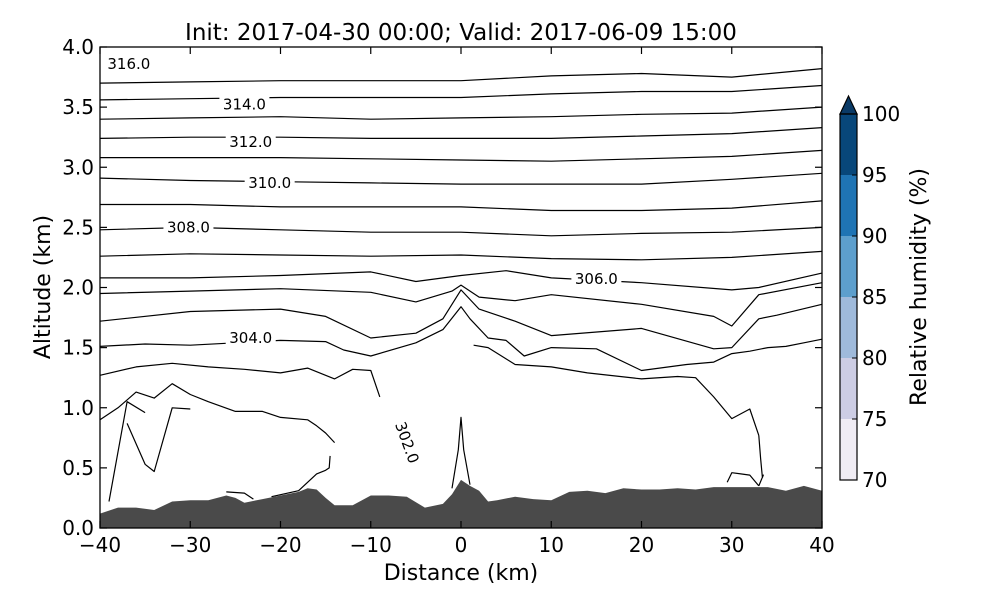 This screenshot has height=600, width=1000. What do you see at coordinates (78, 468) in the screenshot?
I see `y-tick-label: 0.5` at bounding box center [78, 468].